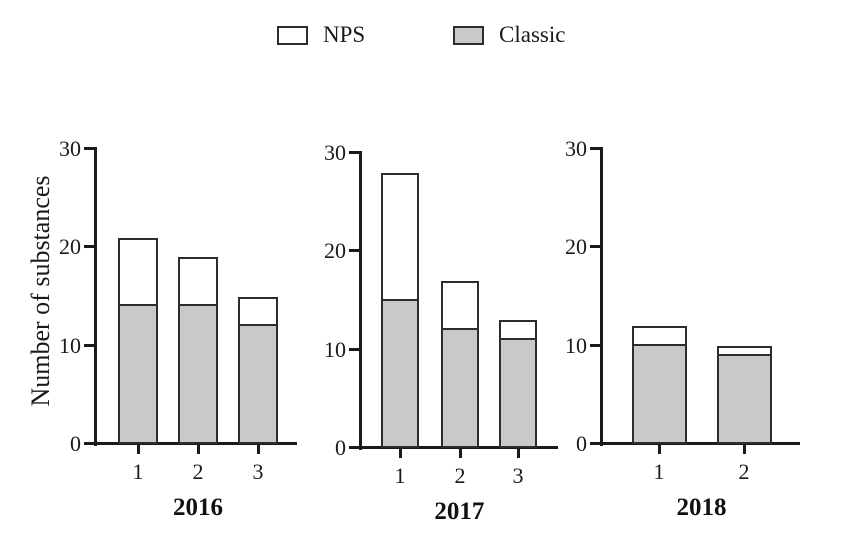  Describe the element at coordinates (40, 291) in the screenshot. I see `y-axis-title: Number of substances` at that location.